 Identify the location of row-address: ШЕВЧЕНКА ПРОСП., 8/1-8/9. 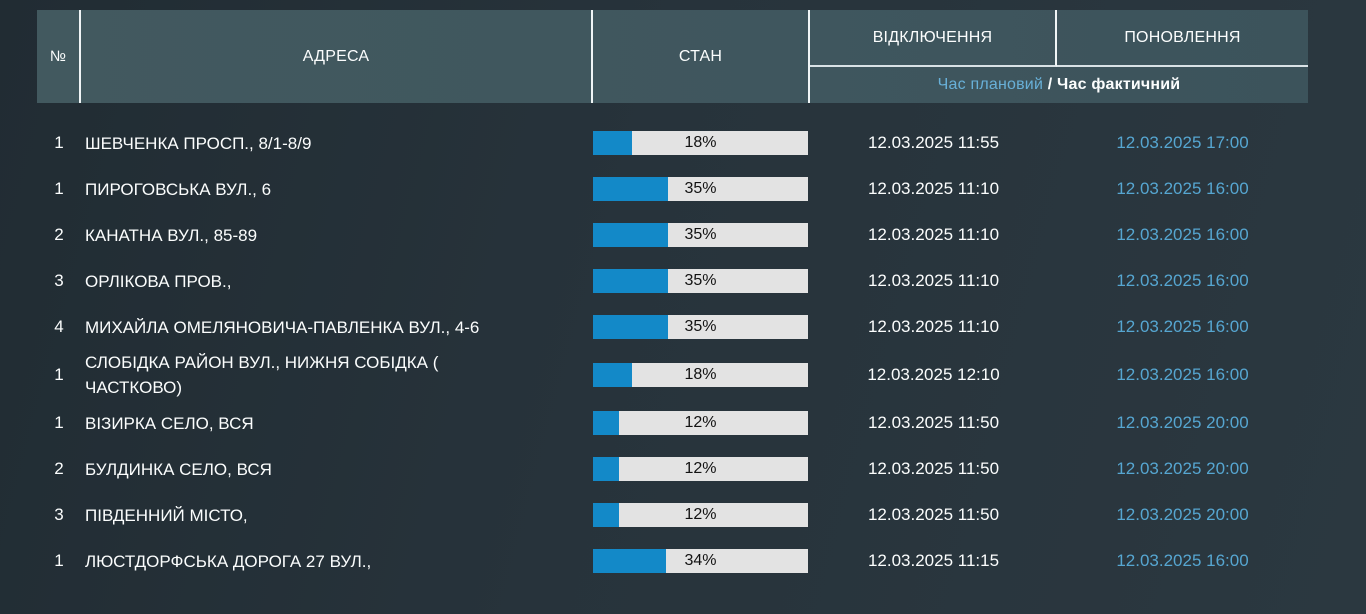
(198, 143).